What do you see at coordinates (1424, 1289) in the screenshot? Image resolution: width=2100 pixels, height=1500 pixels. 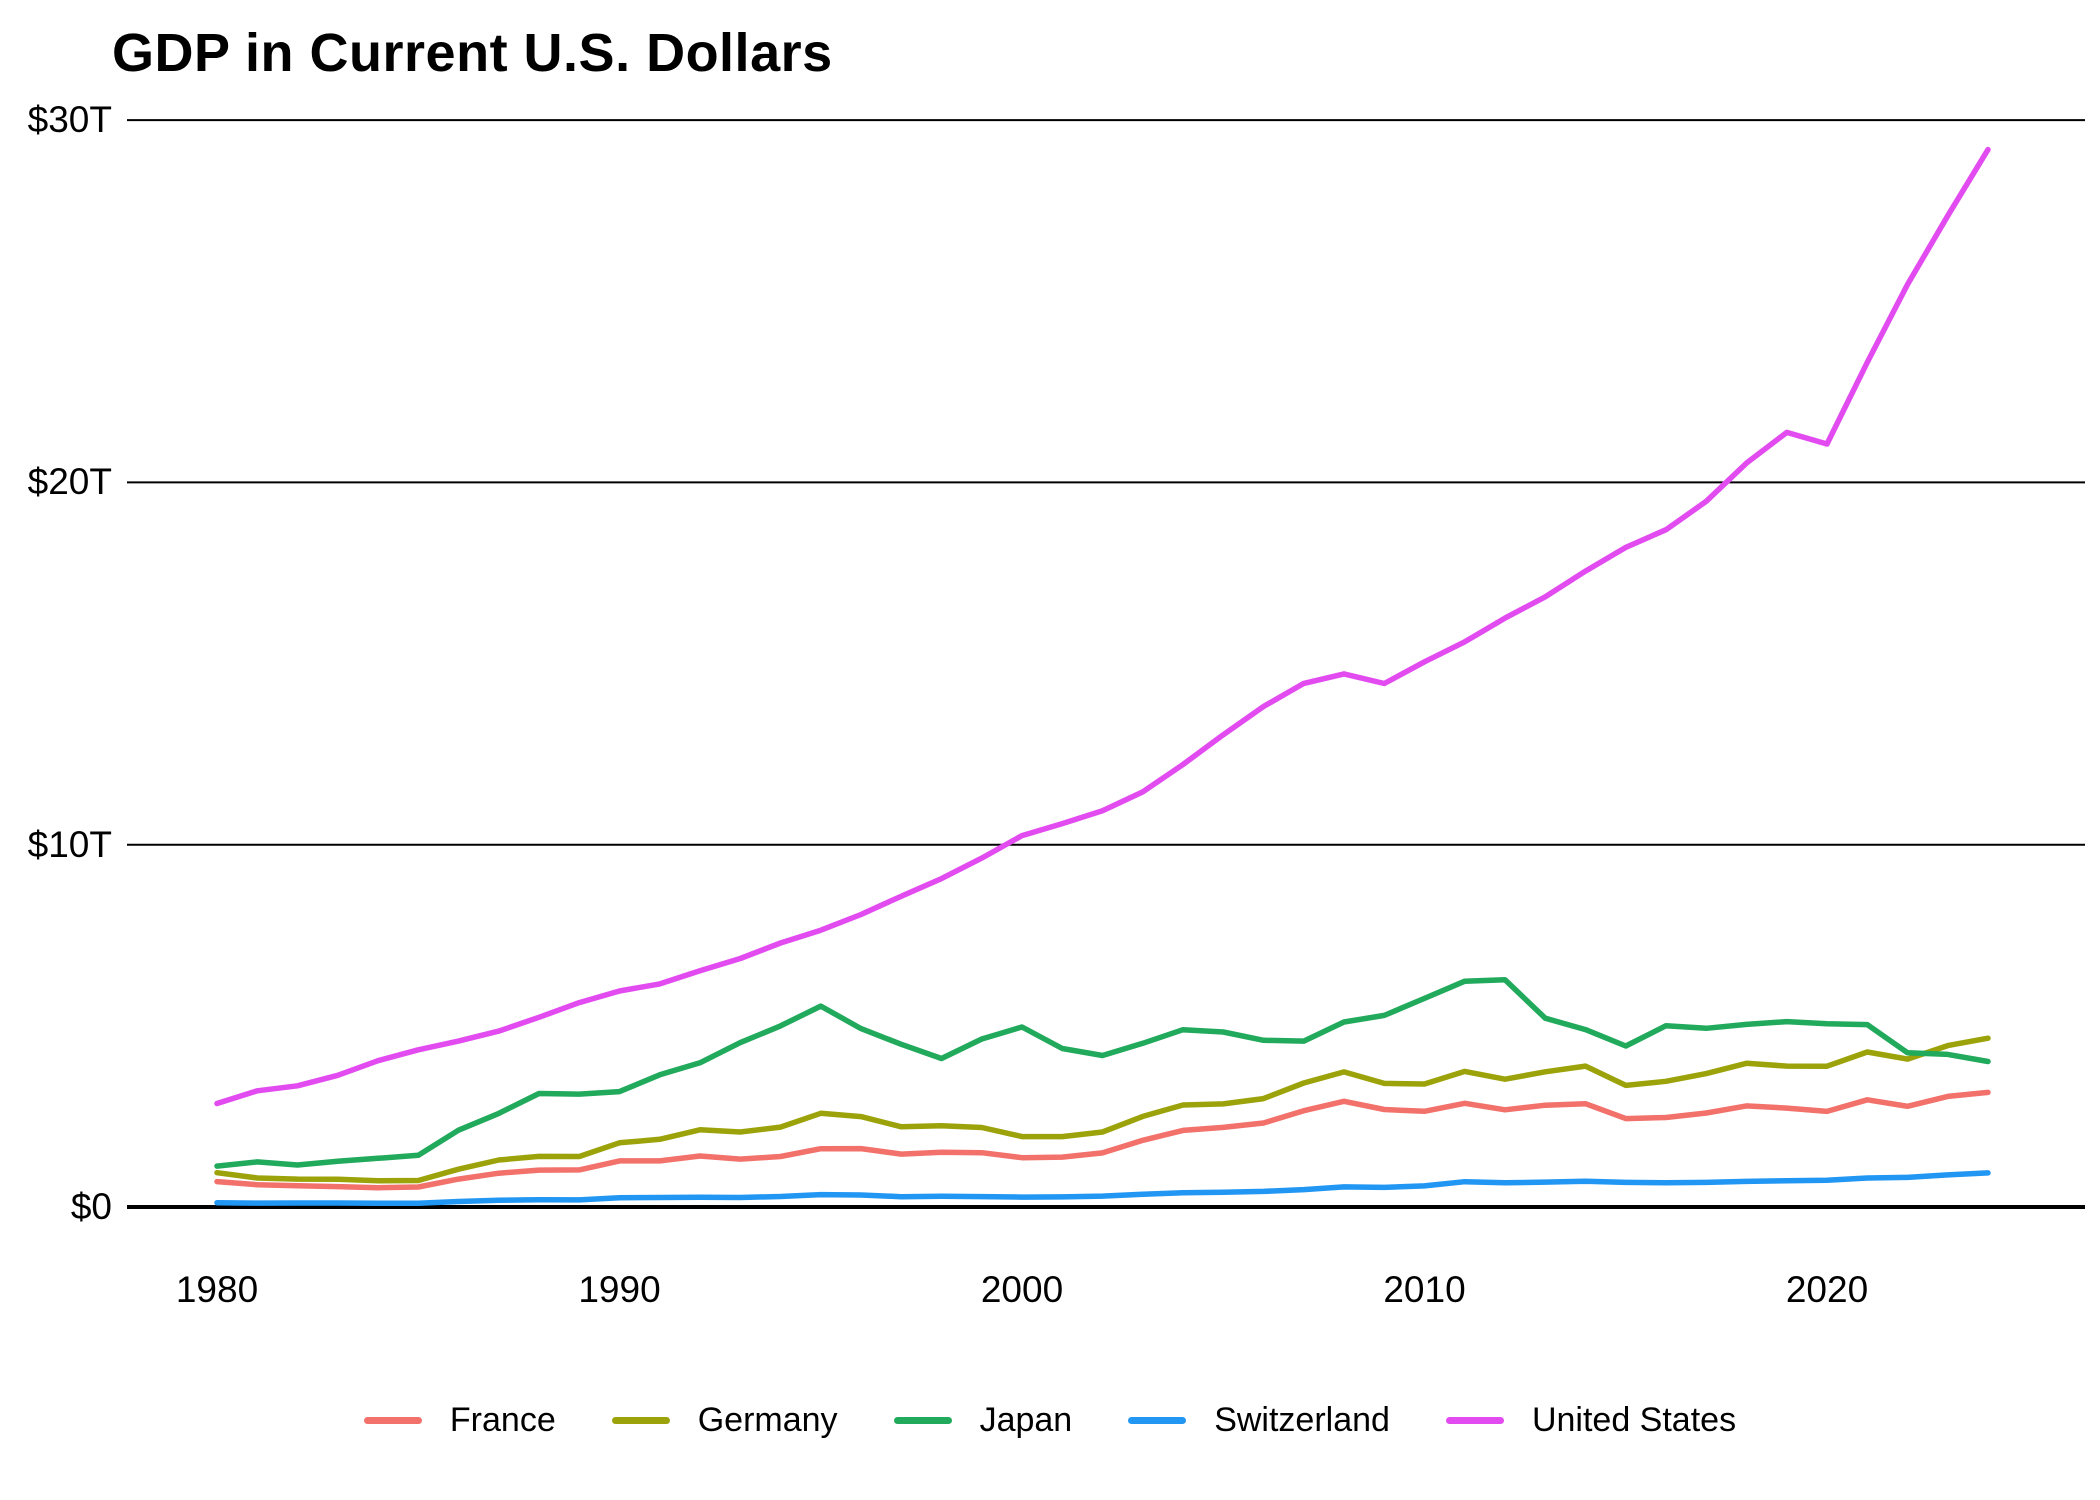 I see `x-tick-label: 2010` at bounding box center [1424, 1289].